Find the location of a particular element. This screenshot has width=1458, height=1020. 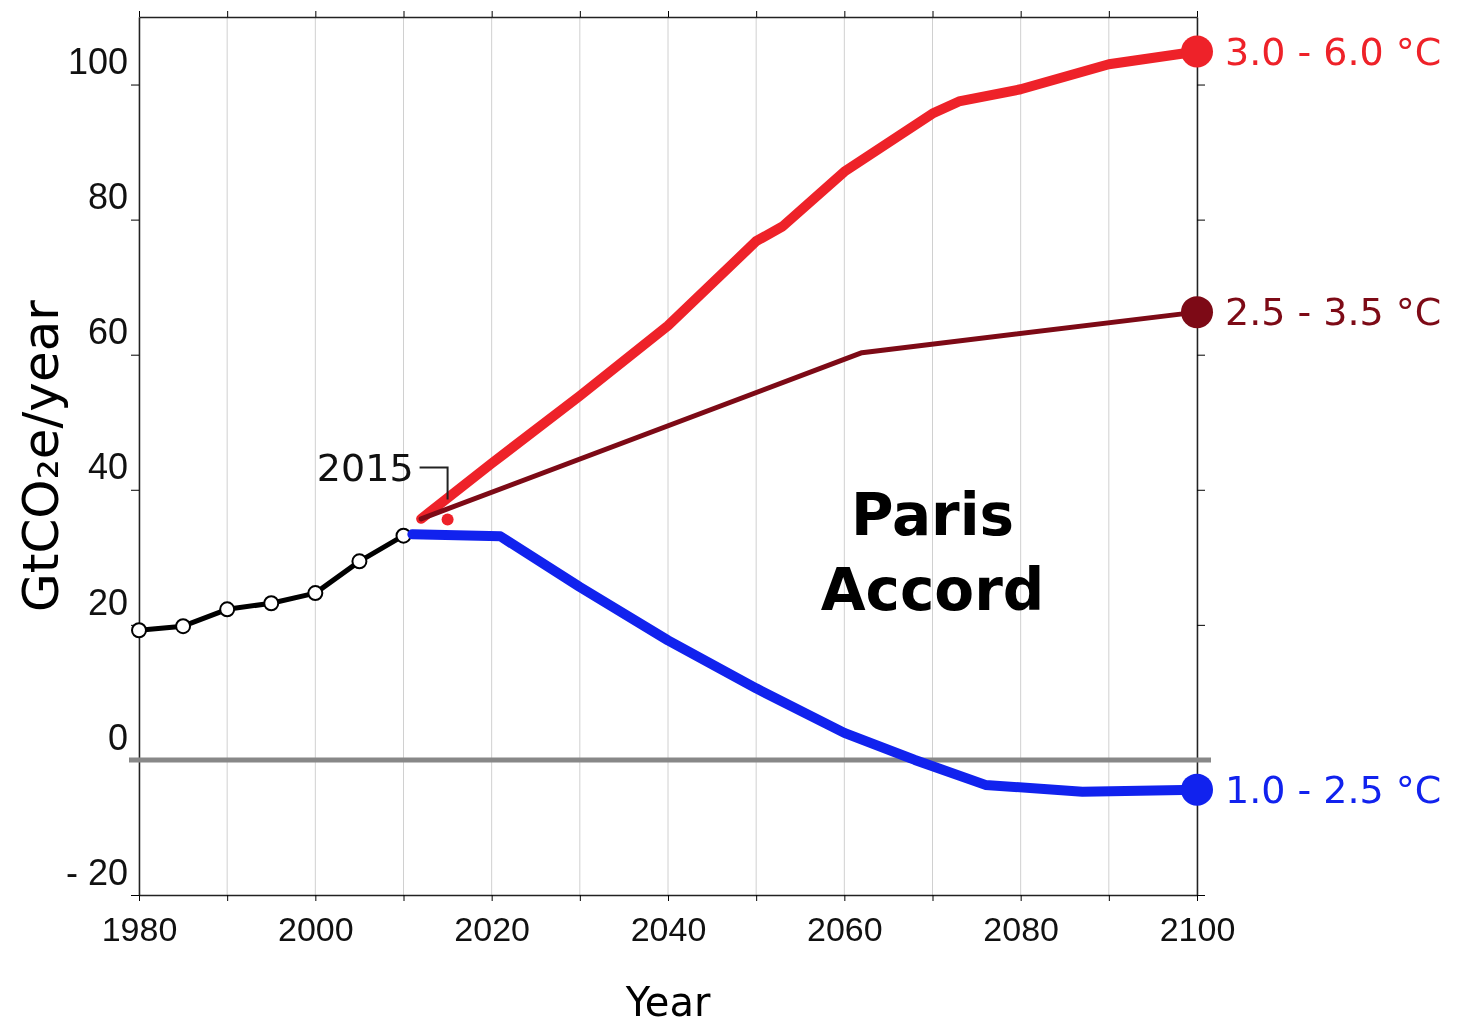

y-tick-label: 100 is located at coordinates (97, 62).